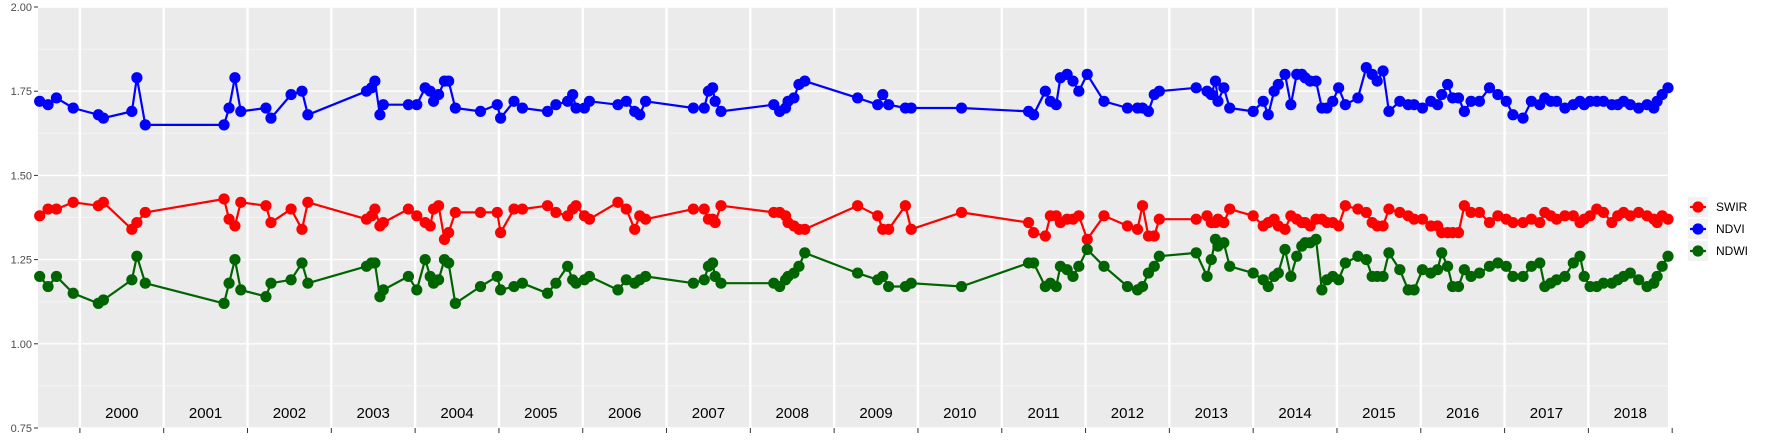 The height and width of the screenshot is (447, 1773). Describe the element at coordinates (959, 413) in the screenshot. I see `year-label: 2010` at that location.